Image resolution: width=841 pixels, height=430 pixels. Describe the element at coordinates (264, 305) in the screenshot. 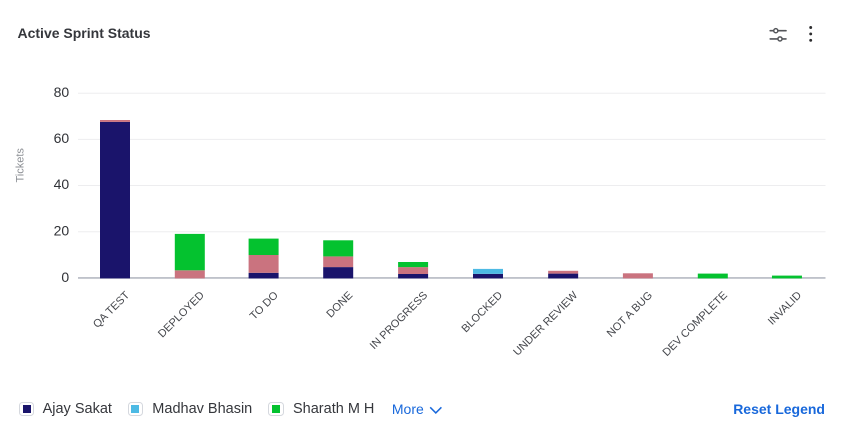

I see `svg-text: TO DO` at that location.